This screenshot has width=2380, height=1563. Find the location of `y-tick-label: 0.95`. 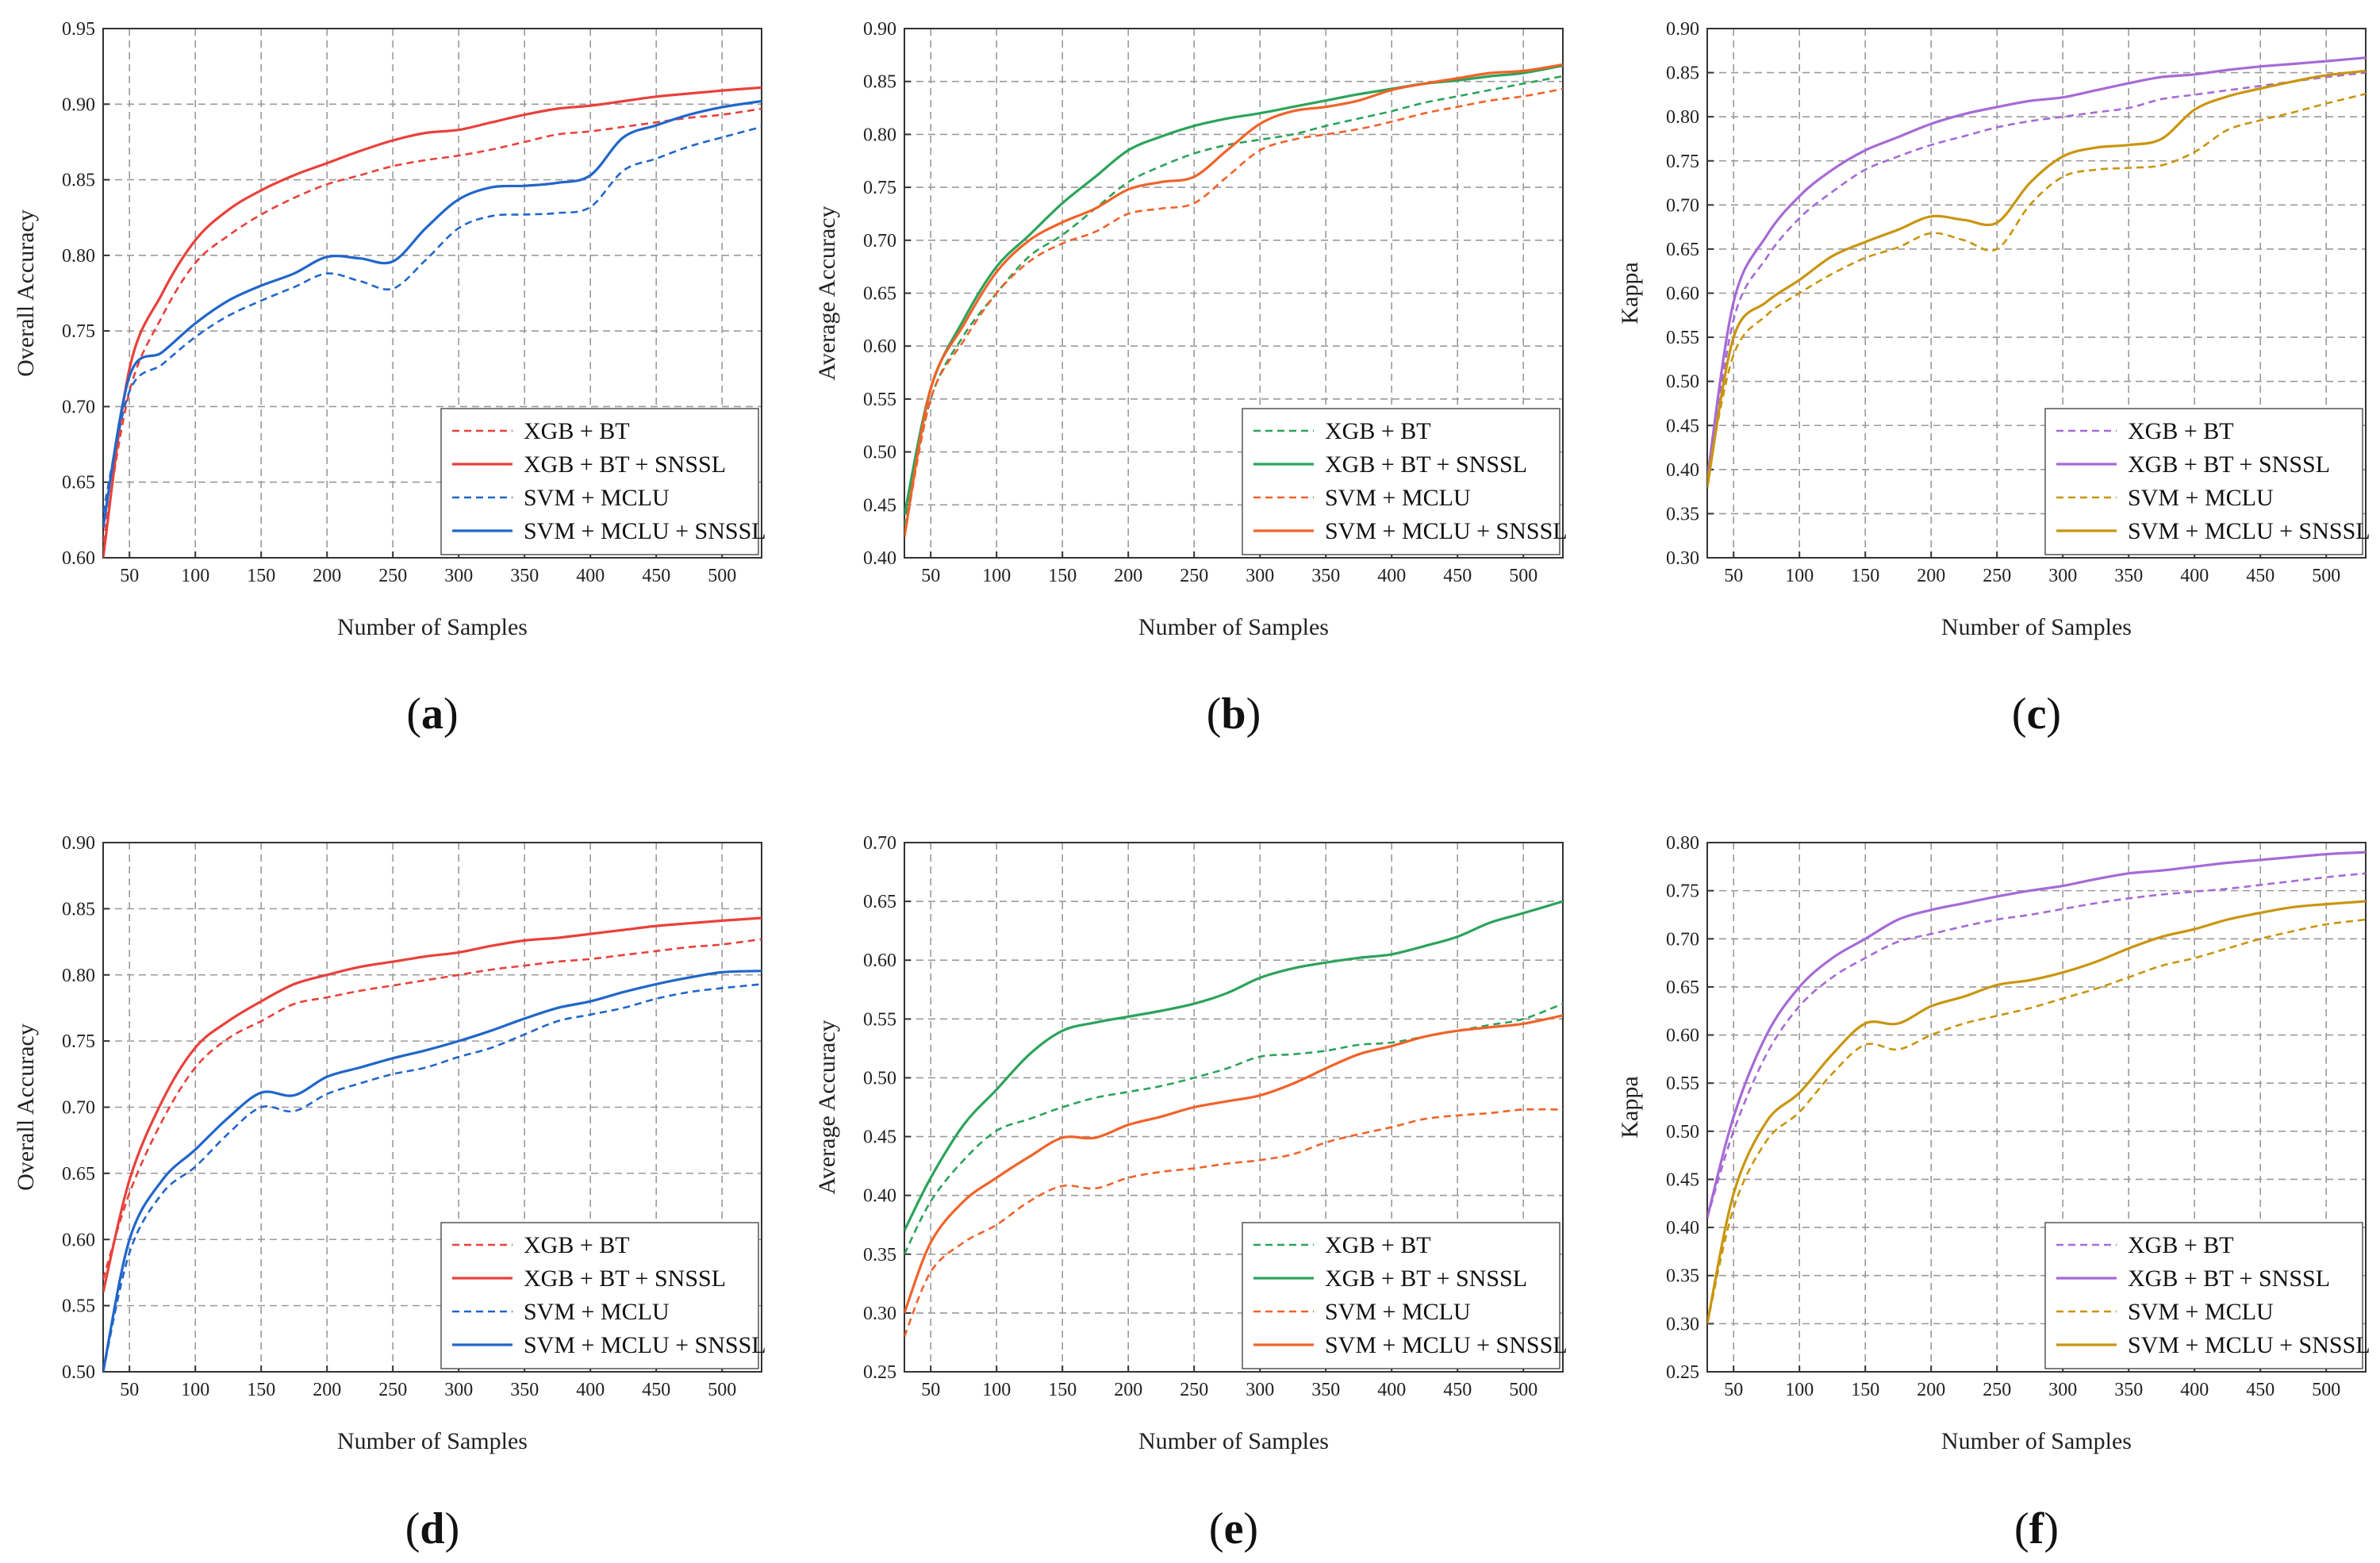

y-tick-label: 0.95 is located at coordinates (78, 29).